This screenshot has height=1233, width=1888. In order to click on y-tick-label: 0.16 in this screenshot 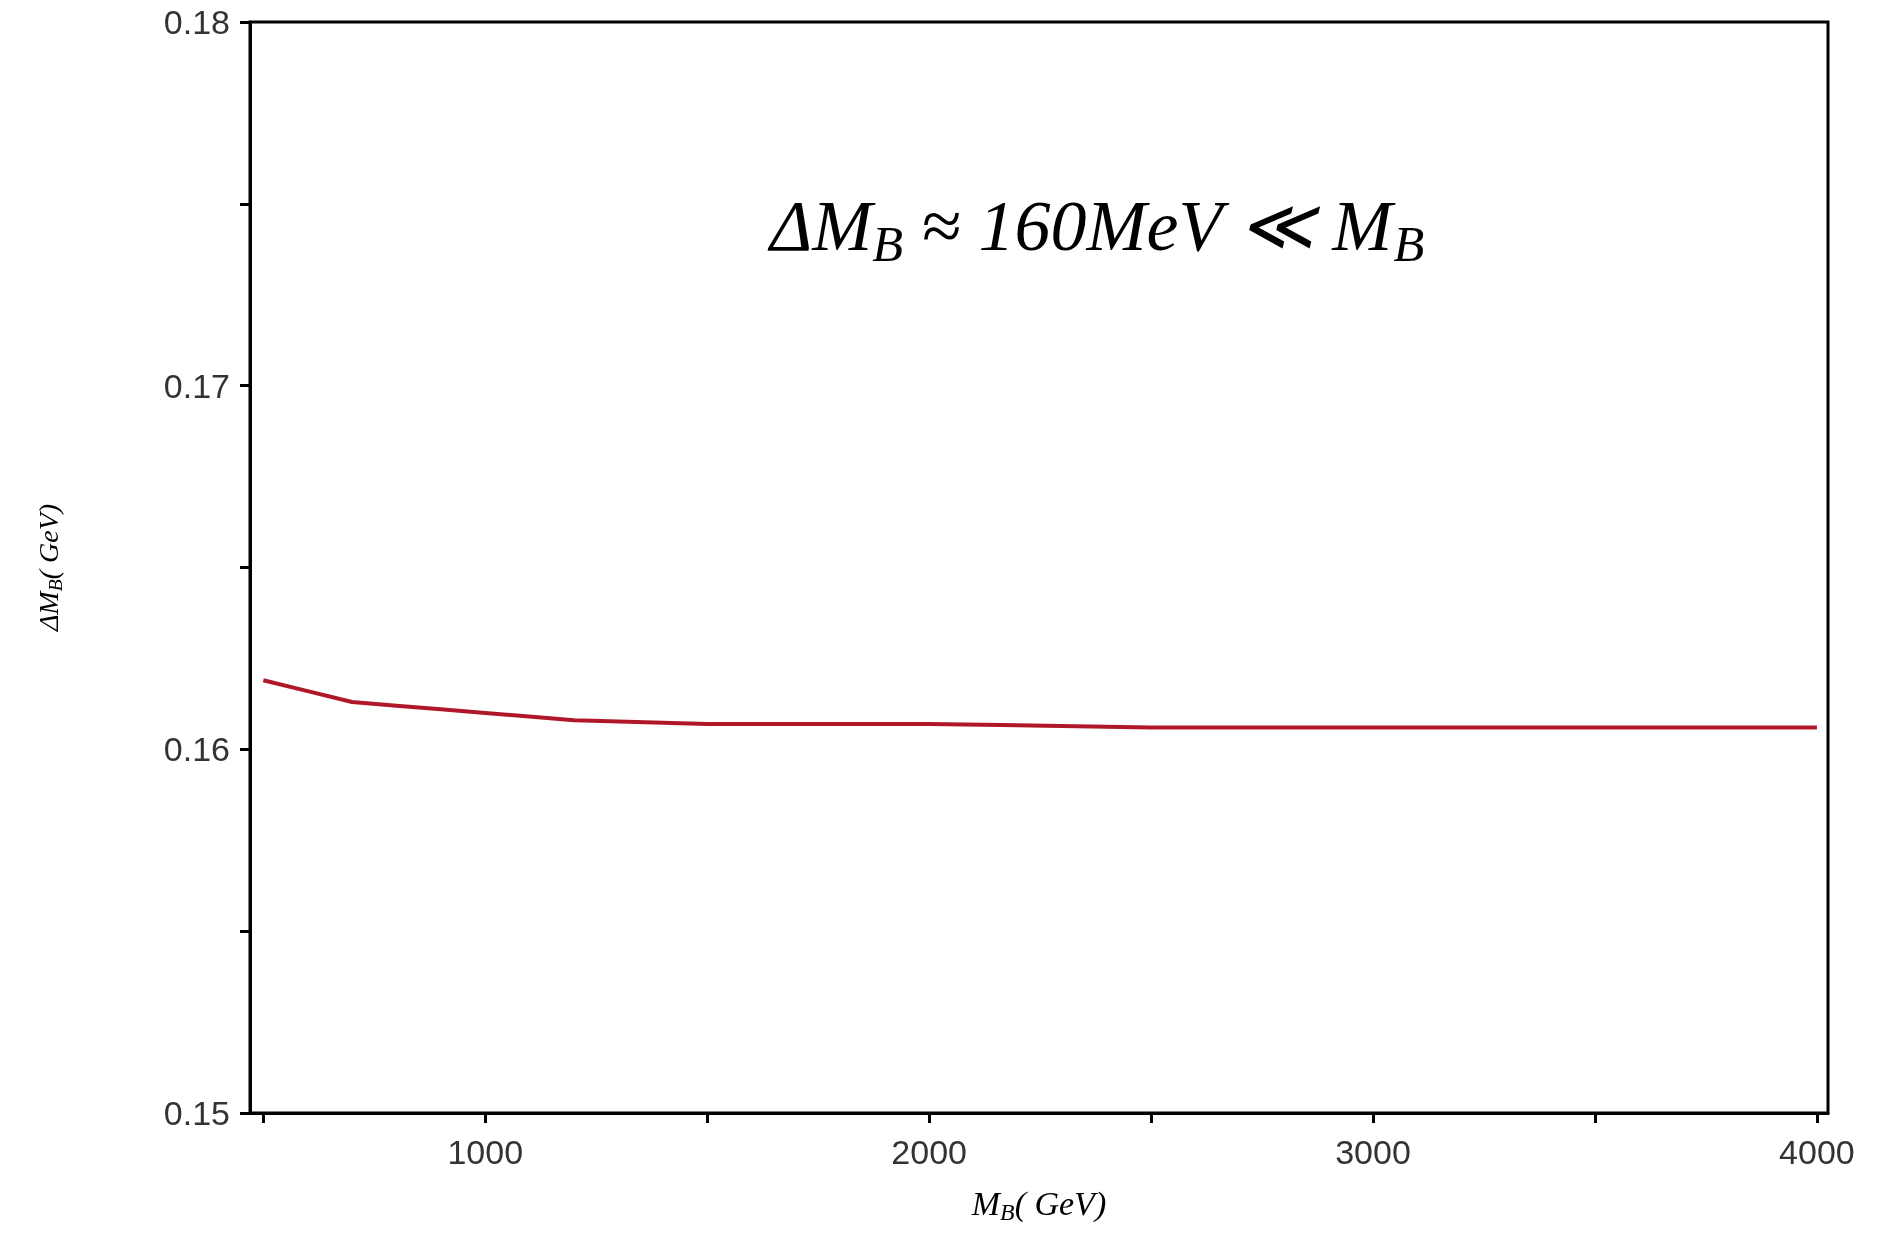, I will do `click(196, 749)`.